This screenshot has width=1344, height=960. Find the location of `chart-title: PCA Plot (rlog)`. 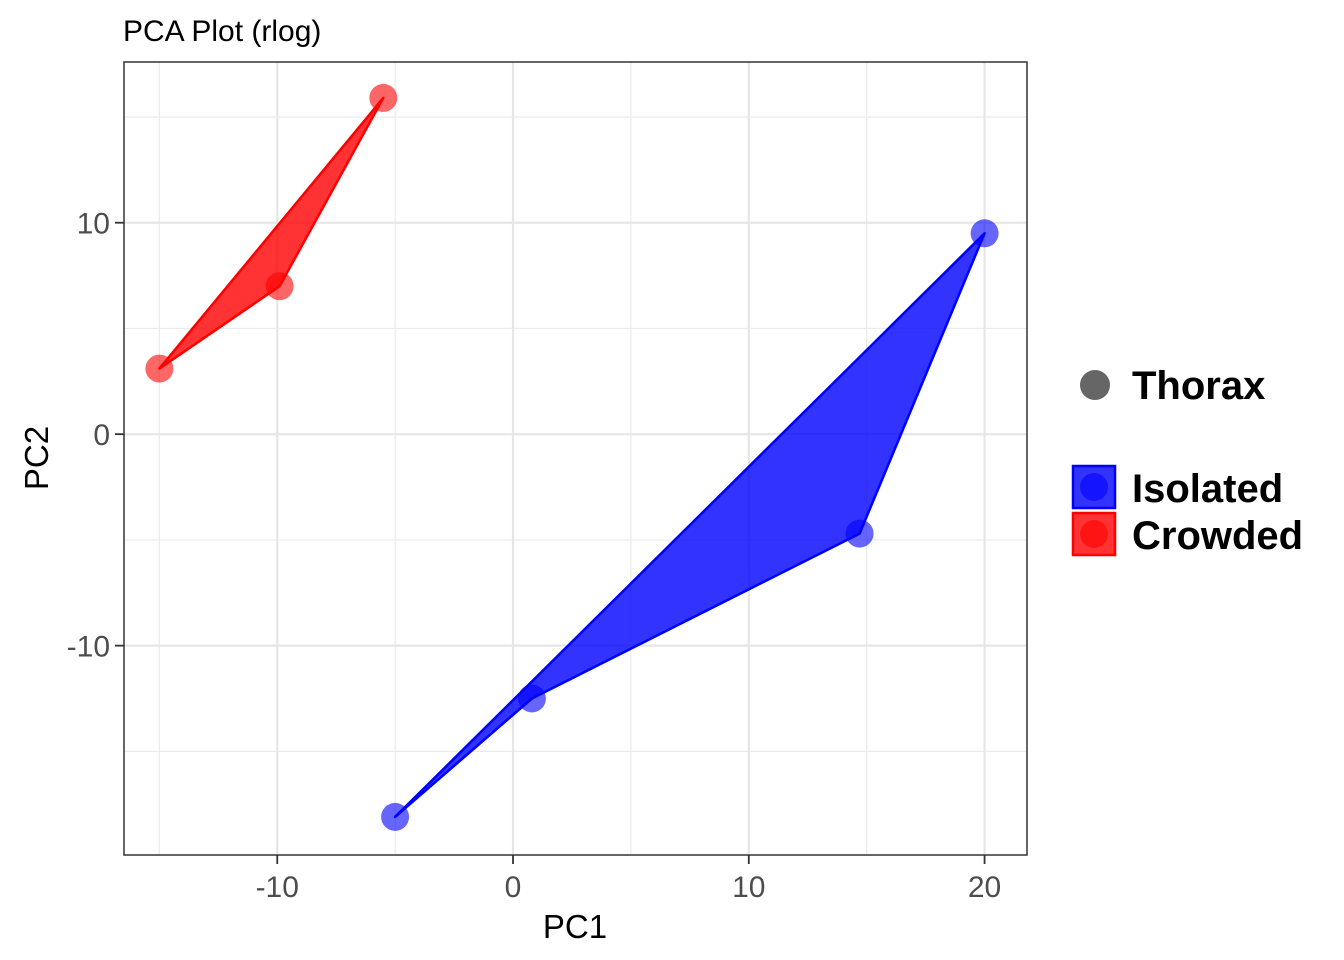

chart-title: PCA Plot (rlog) is located at coordinates (222, 31).